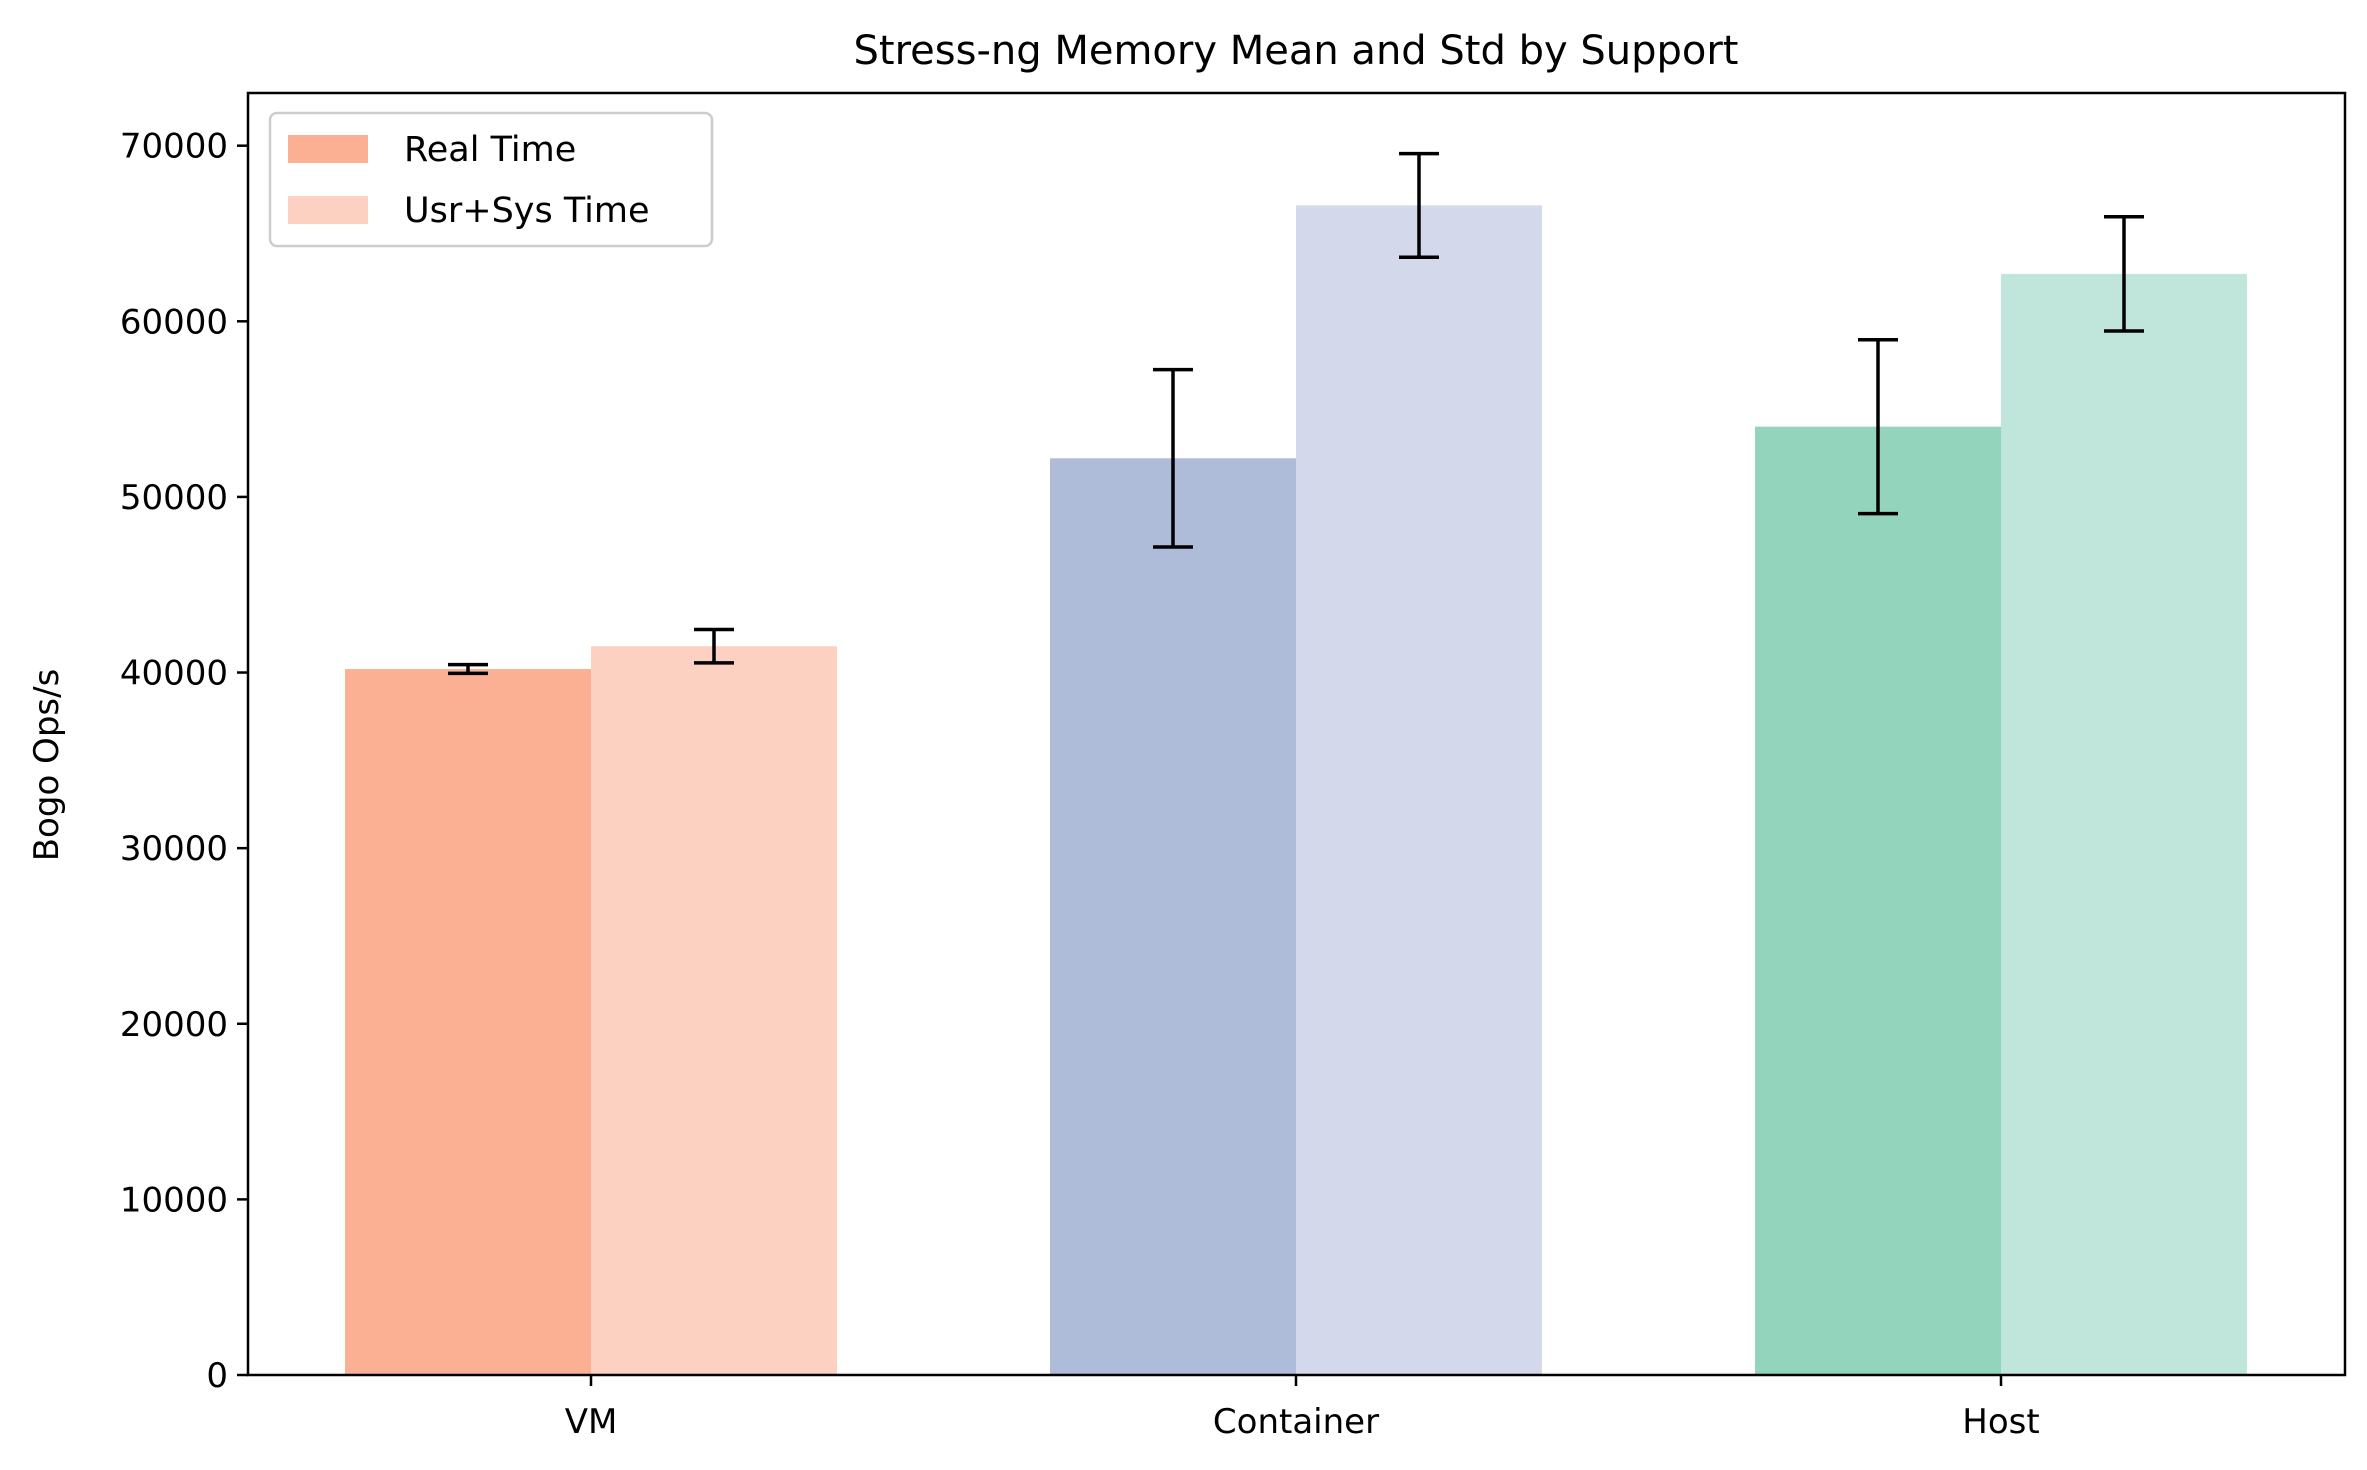 This screenshot has height=1470, width=2367. I want to click on bar-container-usr-sys-time, so click(1419, 790).